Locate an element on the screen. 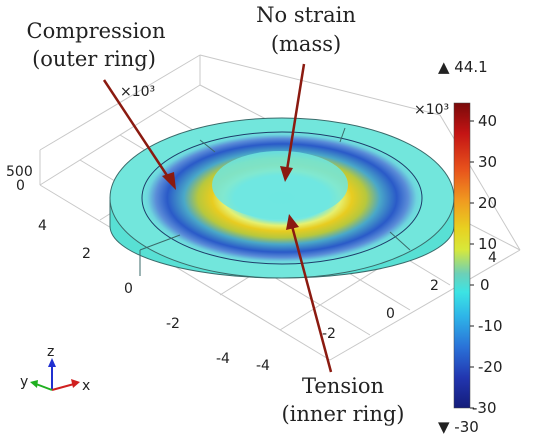  tension-label-line1: Tension is located at coordinates (343, 386).